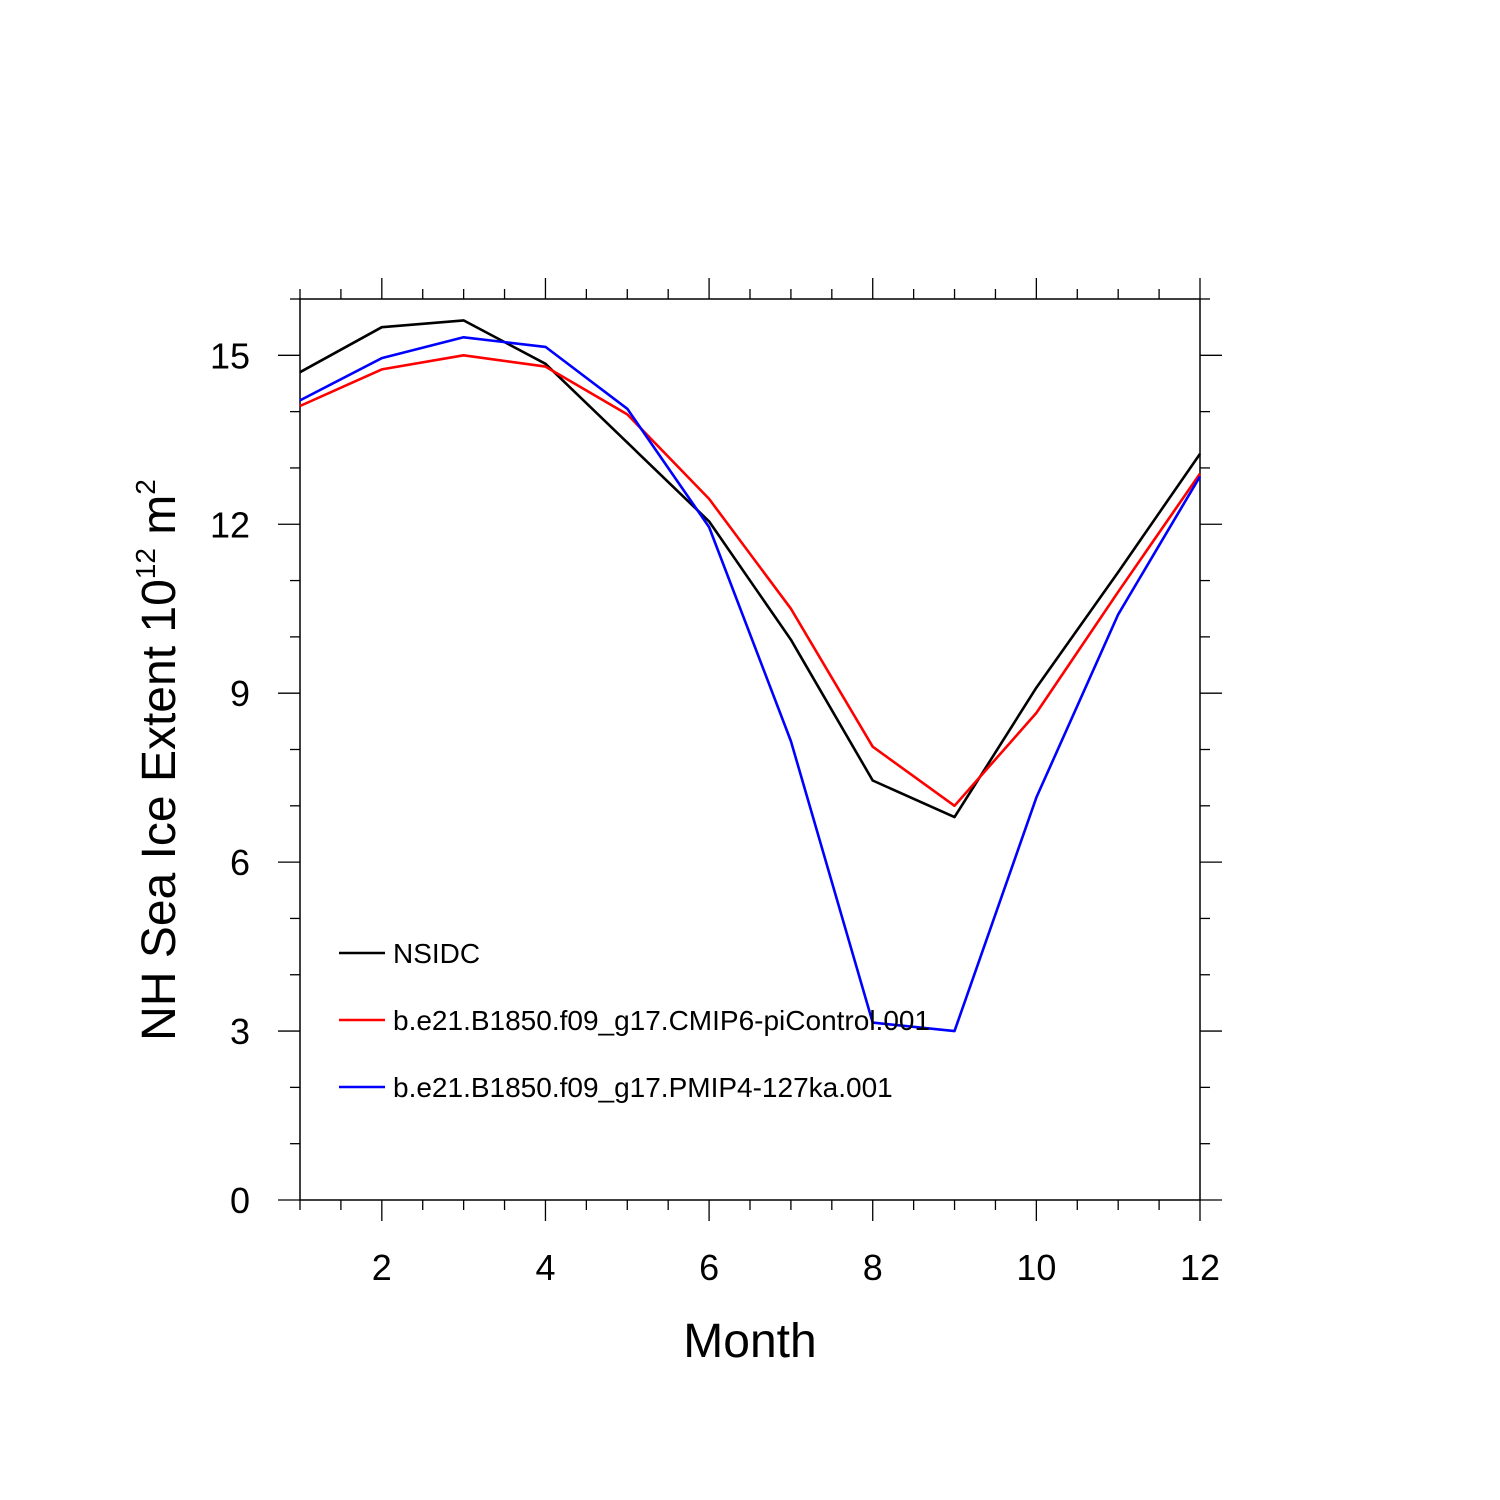  What do you see at coordinates (230, 355) in the screenshot?
I see `y-tick-label: 15` at bounding box center [230, 355].